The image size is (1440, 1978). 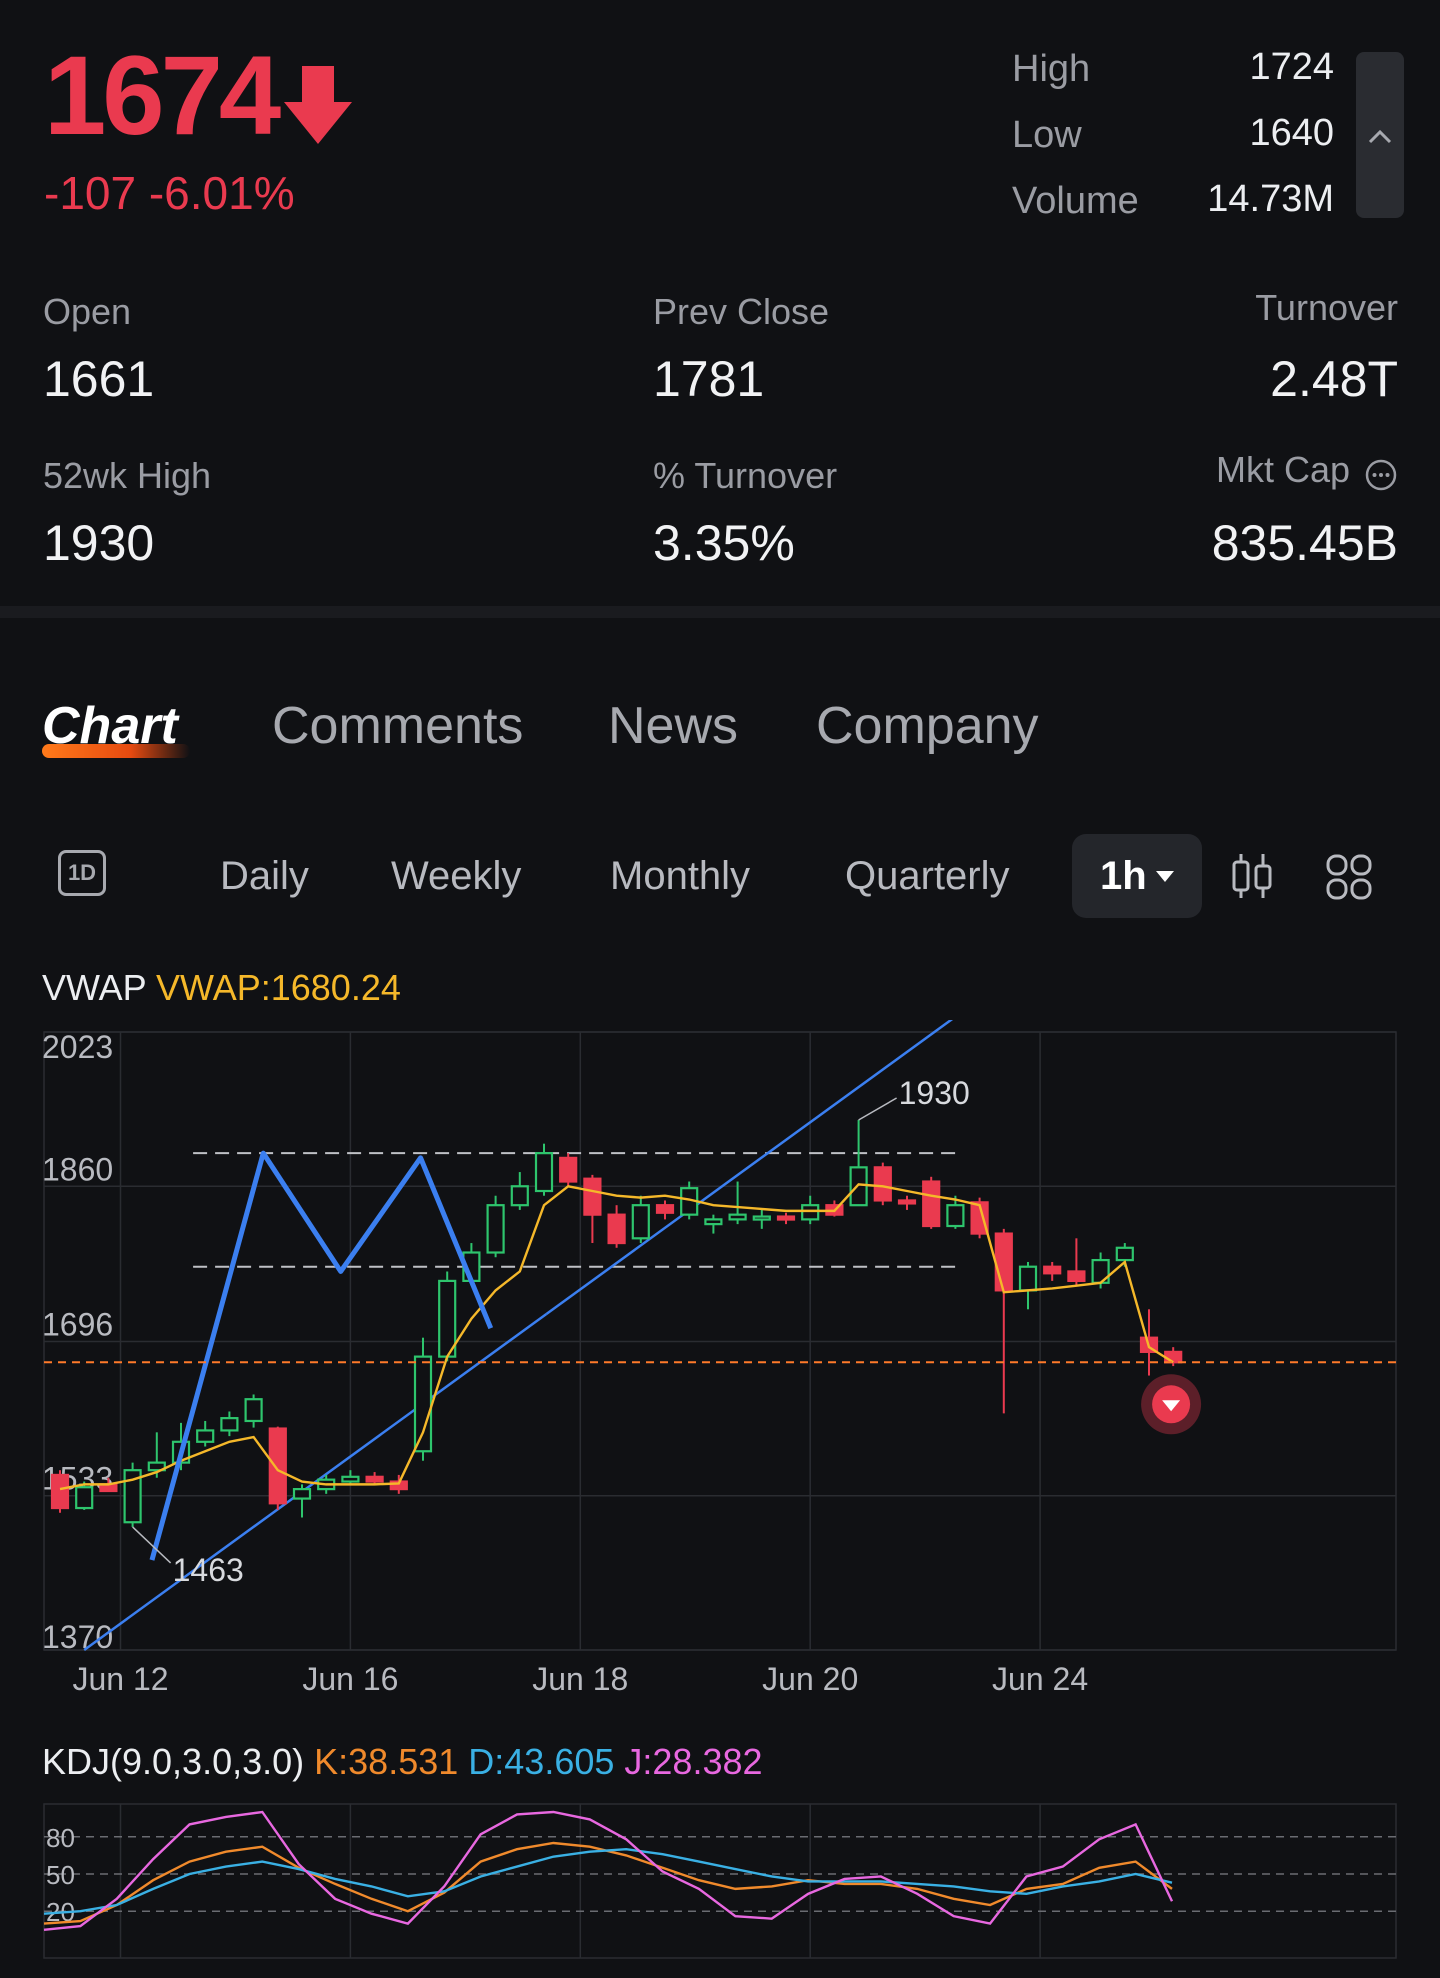 What do you see at coordinates (318, 105) in the screenshot?
I see `arrow-down-icon` at bounding box center [318, 105].